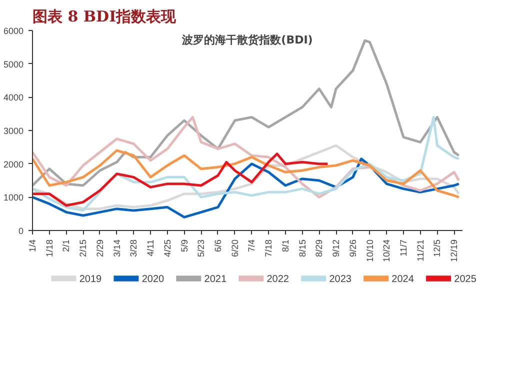  Describe the element at coordinates (13, 64) in the screenshot. I see `y-tick-label: 5000` at that location.